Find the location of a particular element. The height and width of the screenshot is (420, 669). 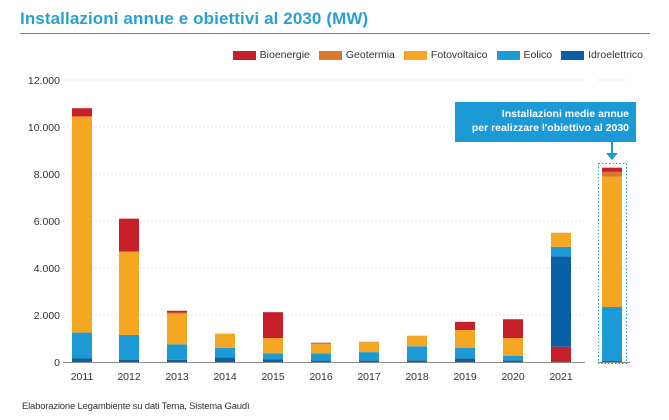

bar-segment-2018-idroelettrico is located at coordinates (417, 361).